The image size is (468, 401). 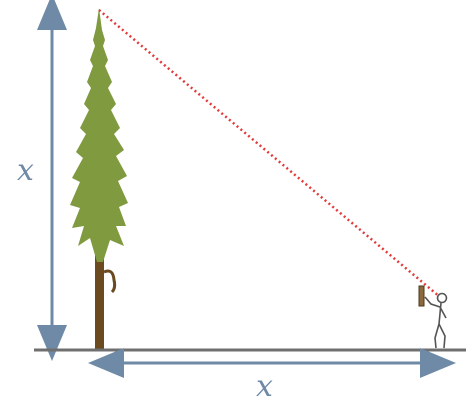 I want to click on tree, so click(x=99, y=179).